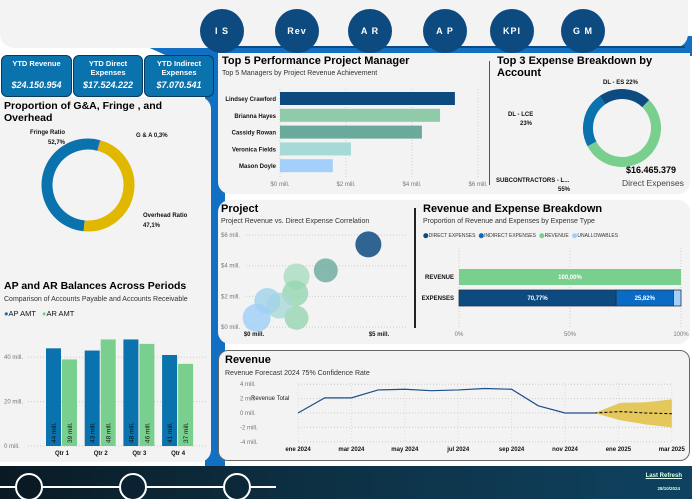  Describe the element at coordinates (131, 432) in the screenshot. I see `ap-data-label: 48 mill.` at that location.